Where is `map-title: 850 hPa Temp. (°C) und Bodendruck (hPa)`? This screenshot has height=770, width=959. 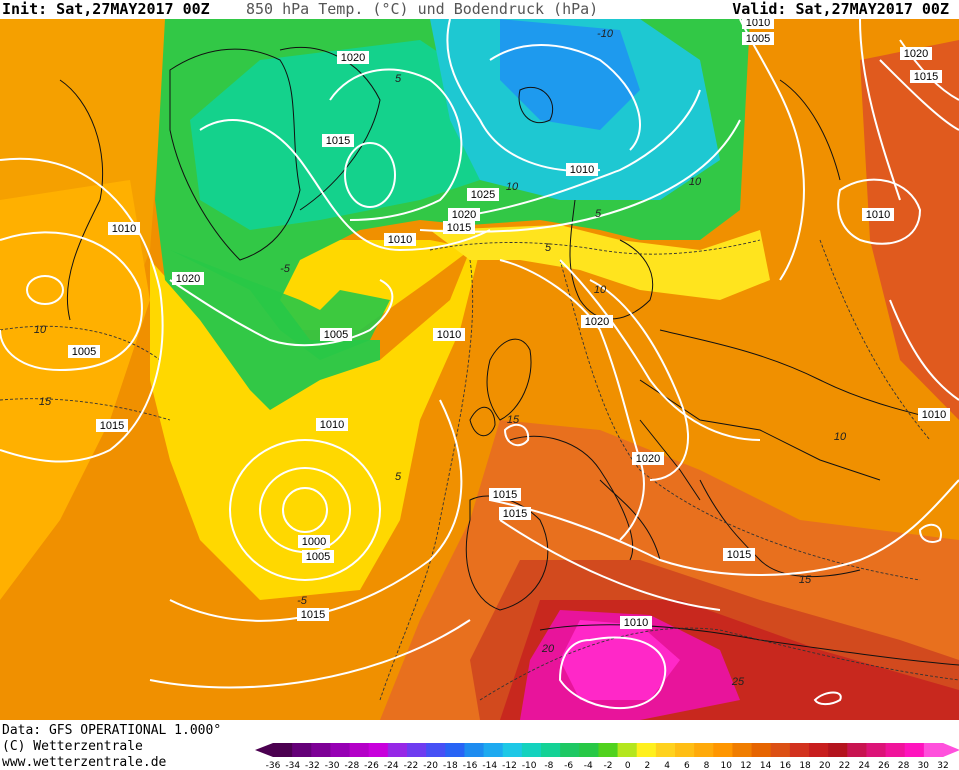
map-title: 850 hPa Temp. (°C) und Bodendruck (hPa) is located at coordinates (422, 9).